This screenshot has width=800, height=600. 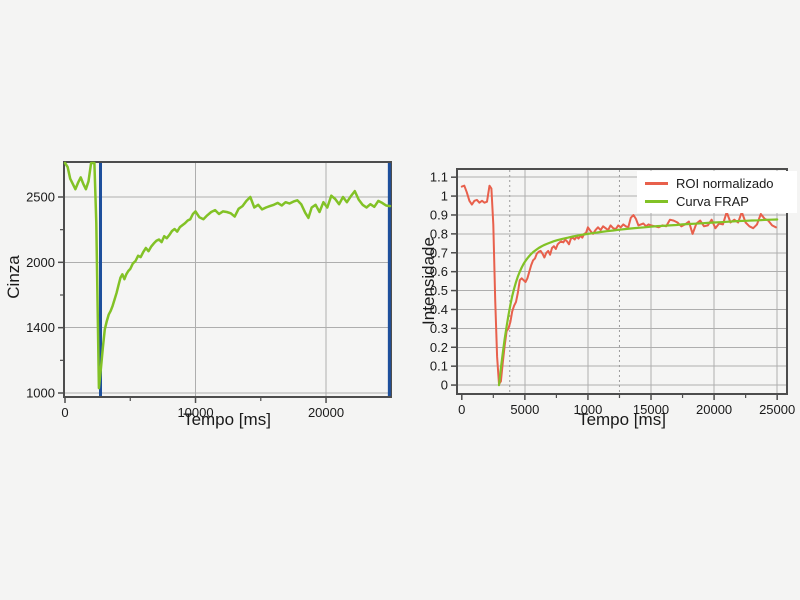 I want to click on y-tick-label: 0.4, so click(x=439, y=309).